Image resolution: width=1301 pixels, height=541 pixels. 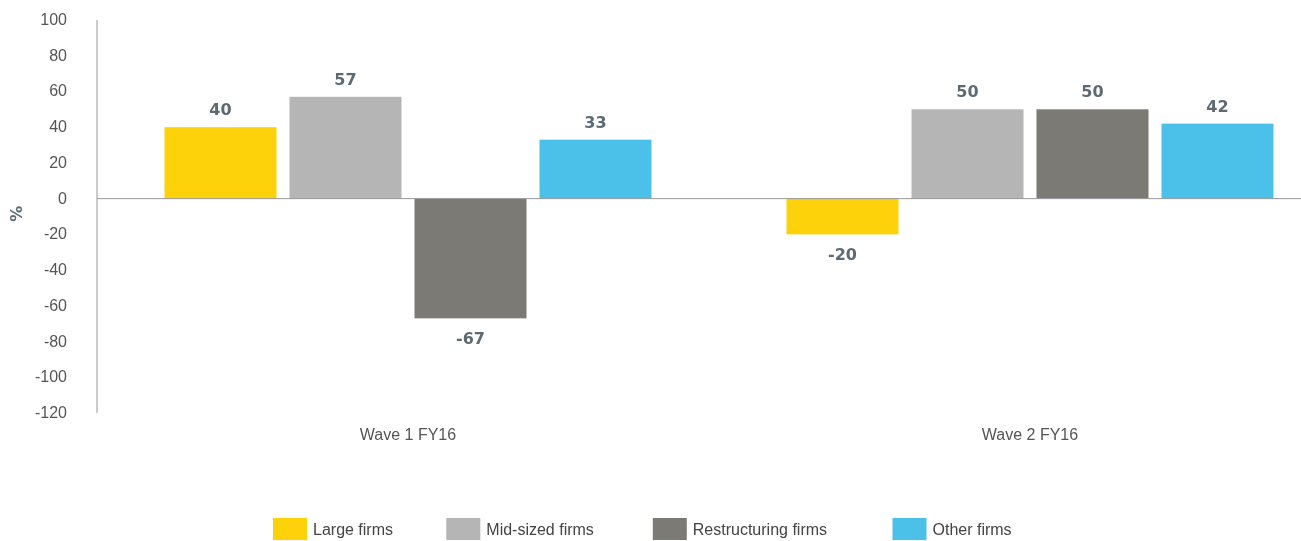 I want to click on x-tick-label: Wave 2 FY16, so click(x=1030, y=434).